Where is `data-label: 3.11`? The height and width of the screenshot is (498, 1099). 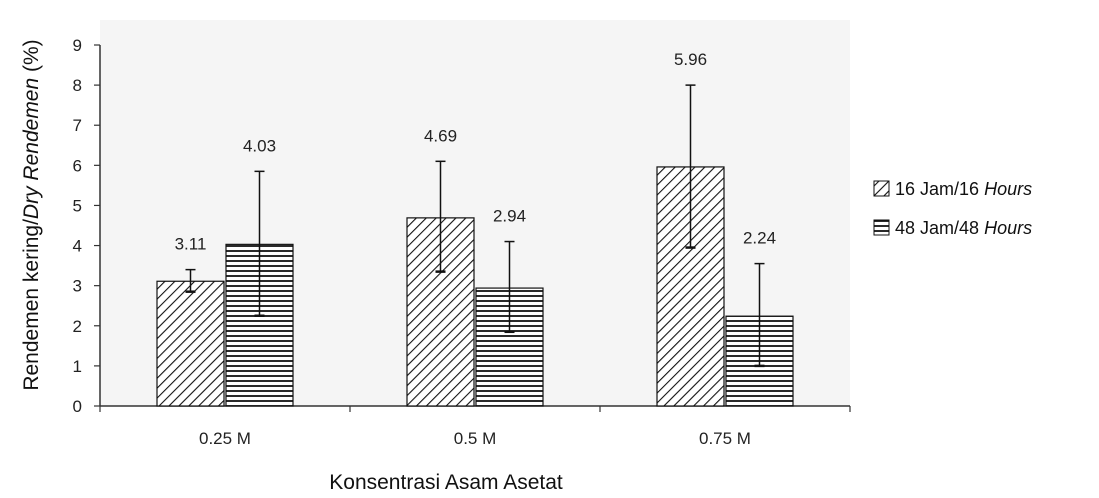
data-label: 3.11 is located at coordinates (191, 244).